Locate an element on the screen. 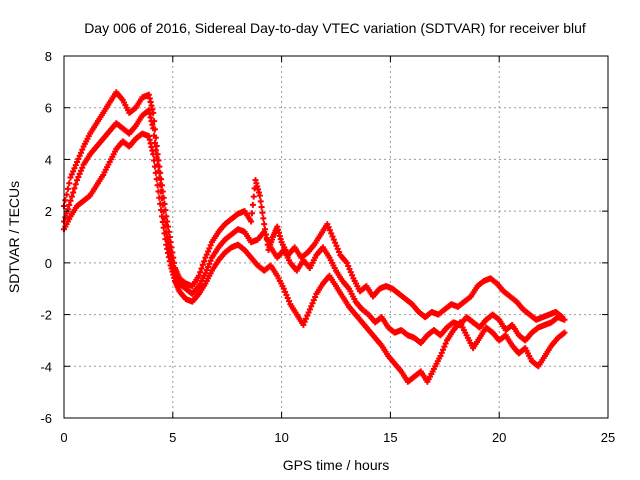 The height and width of the screenshot is (480, 640). y-tick-label: -6 is located at coordinates (46, 418).